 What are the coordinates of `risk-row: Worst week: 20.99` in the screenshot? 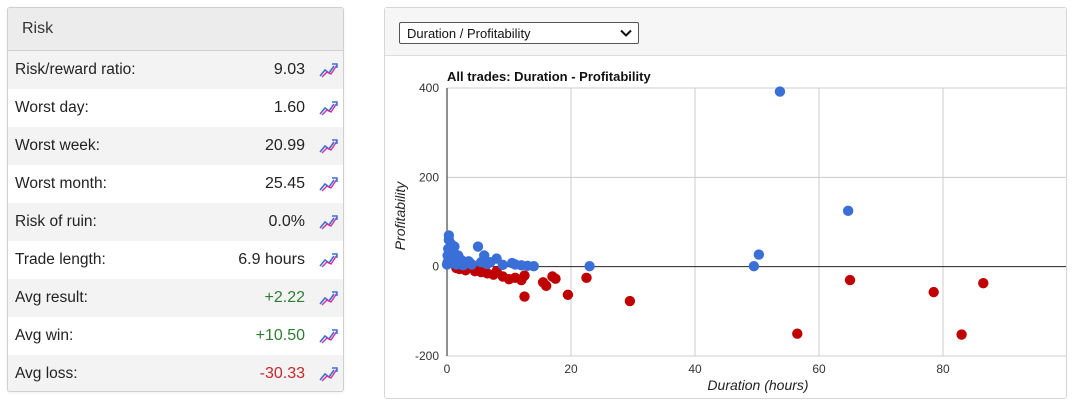 It's located at (175, 146).